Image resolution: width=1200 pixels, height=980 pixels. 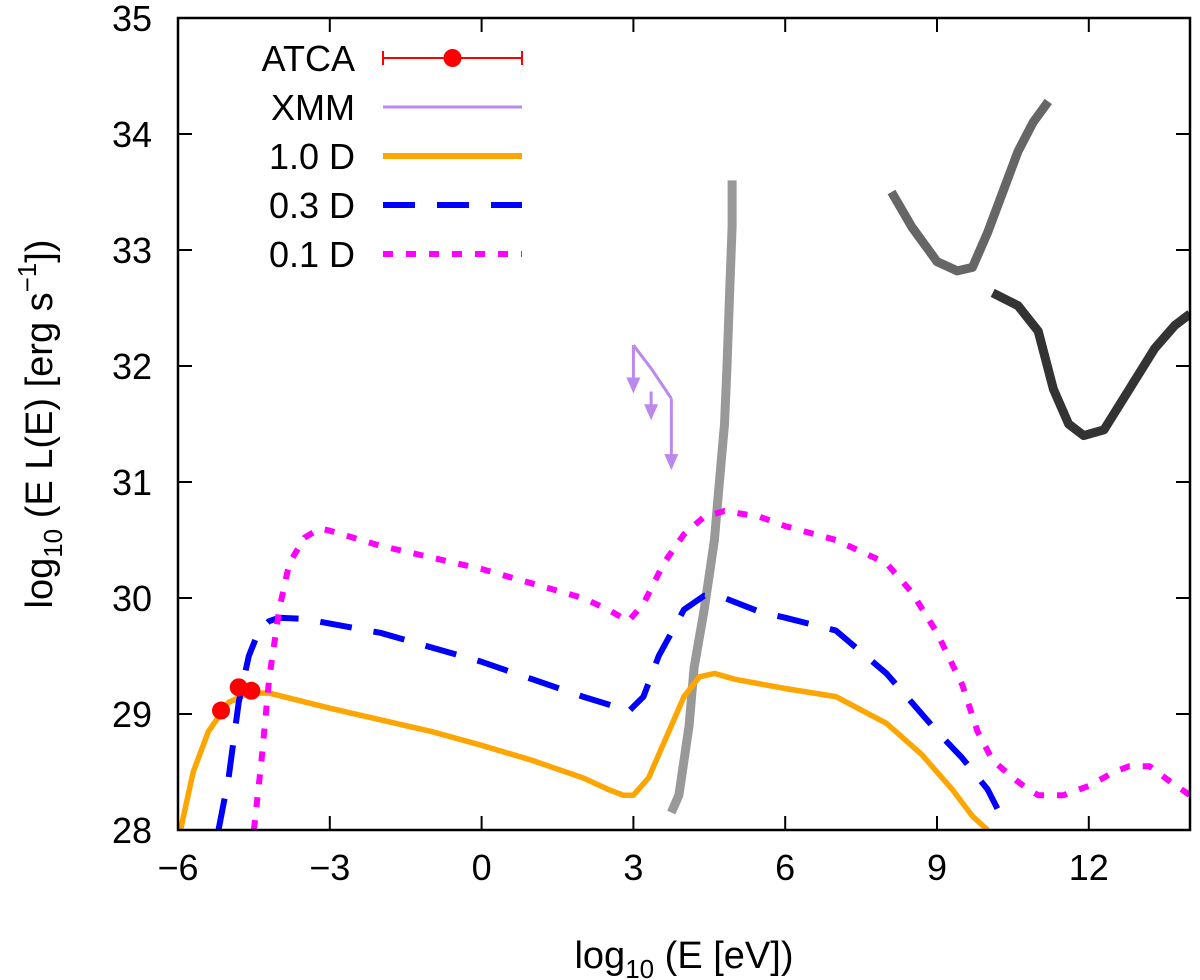 What do you see at coordinates (452, 58) in the screenshot?
I see `legend-sample-atca-point` at bounding box center [452, 58].